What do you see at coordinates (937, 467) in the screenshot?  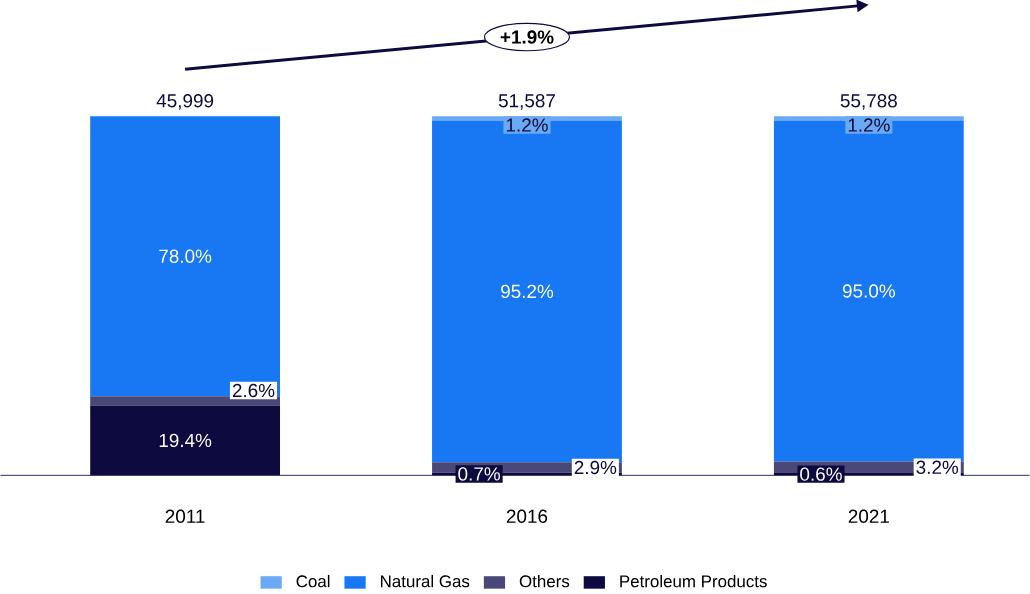 I see `data-label: 3.2%` at bounding box center [937, 467].